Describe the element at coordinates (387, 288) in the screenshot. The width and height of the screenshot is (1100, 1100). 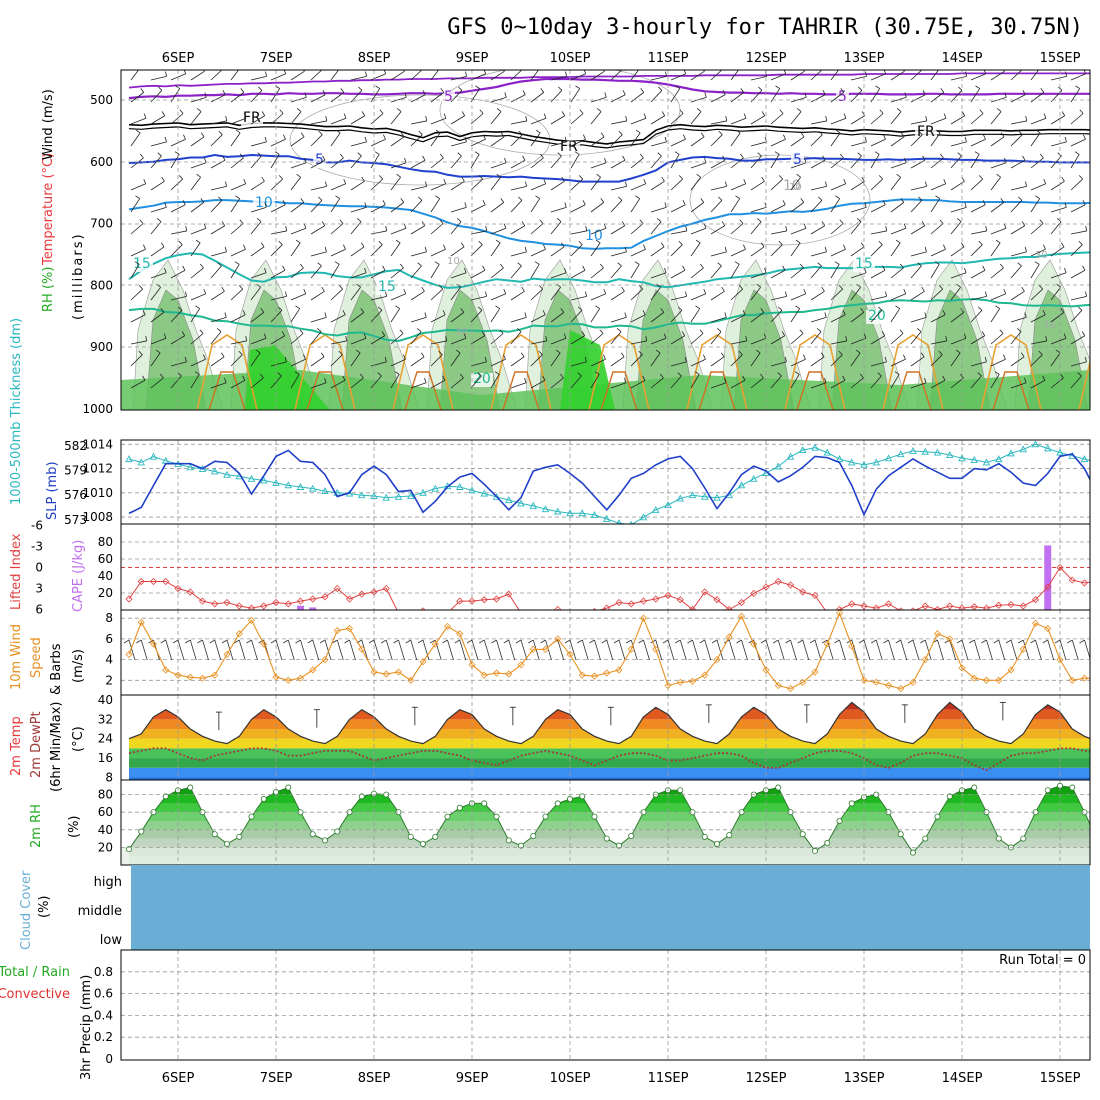
I see `isotherm-label-bg` at that location.